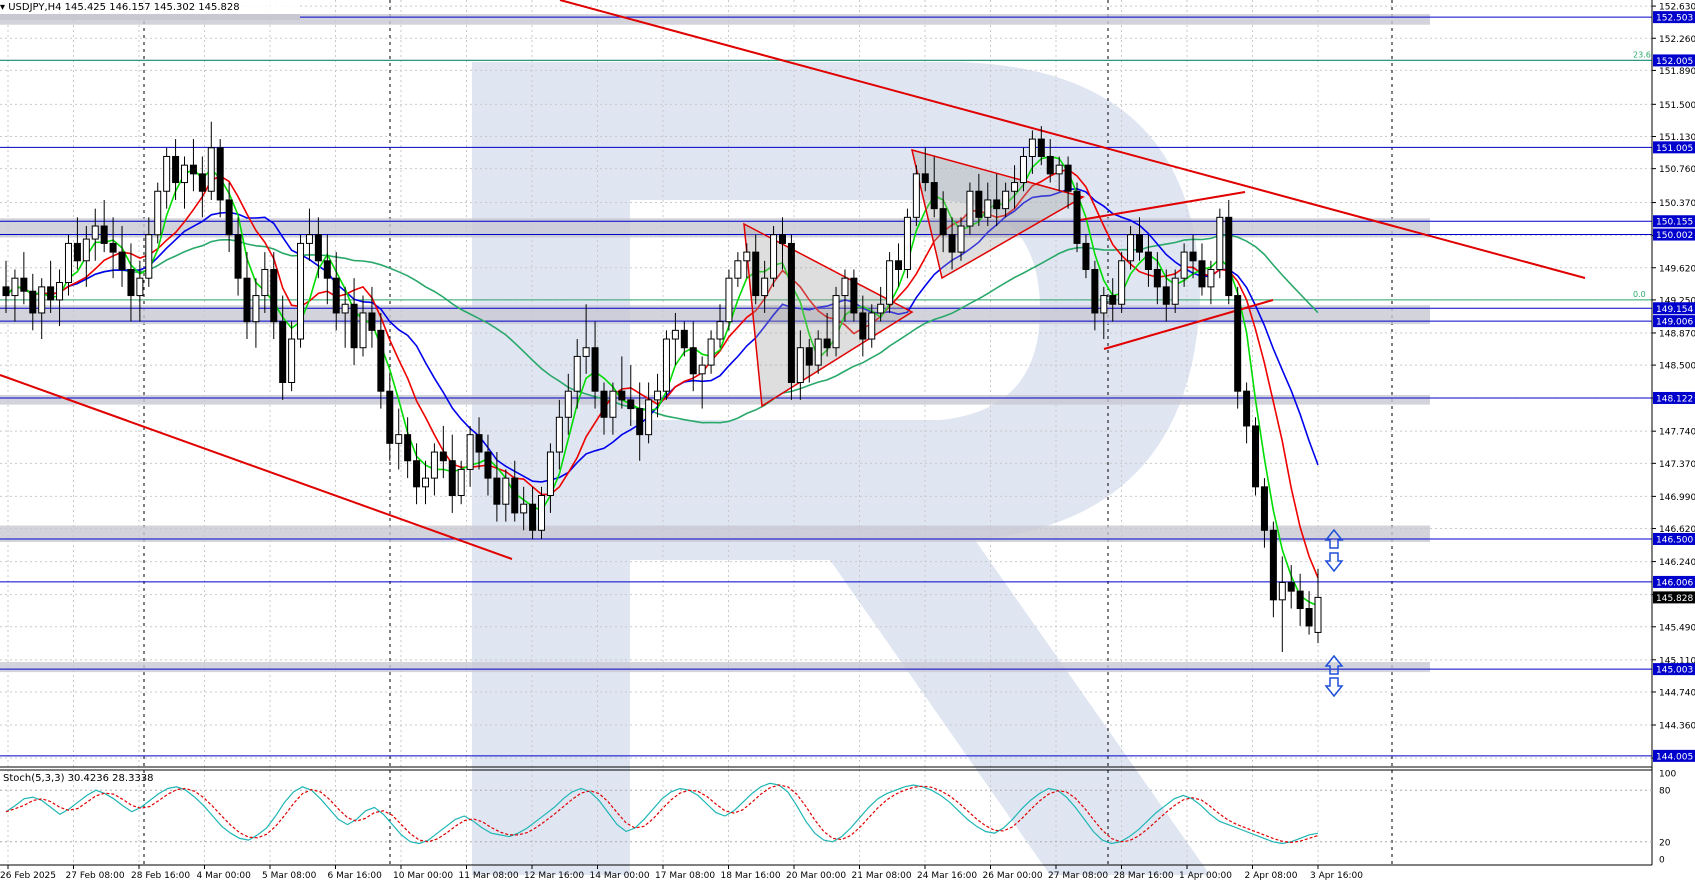 This screenshot has height=886, width=1695. Describe the element at coordinates (355, 876) in the screenshot. I see `time-label: 6 Mar 16:00` at that location.